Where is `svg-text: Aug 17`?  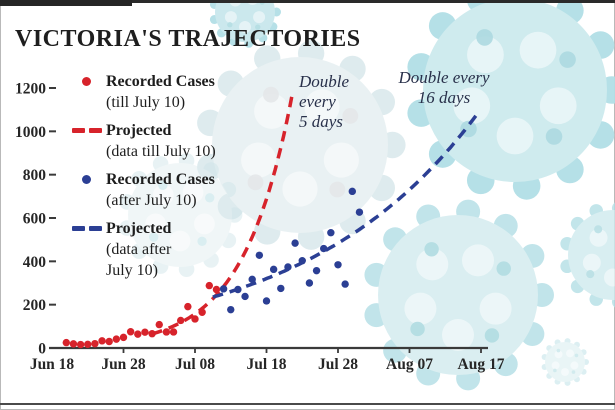 svg-text: Aug 17 is located at coordinates (481, 364).